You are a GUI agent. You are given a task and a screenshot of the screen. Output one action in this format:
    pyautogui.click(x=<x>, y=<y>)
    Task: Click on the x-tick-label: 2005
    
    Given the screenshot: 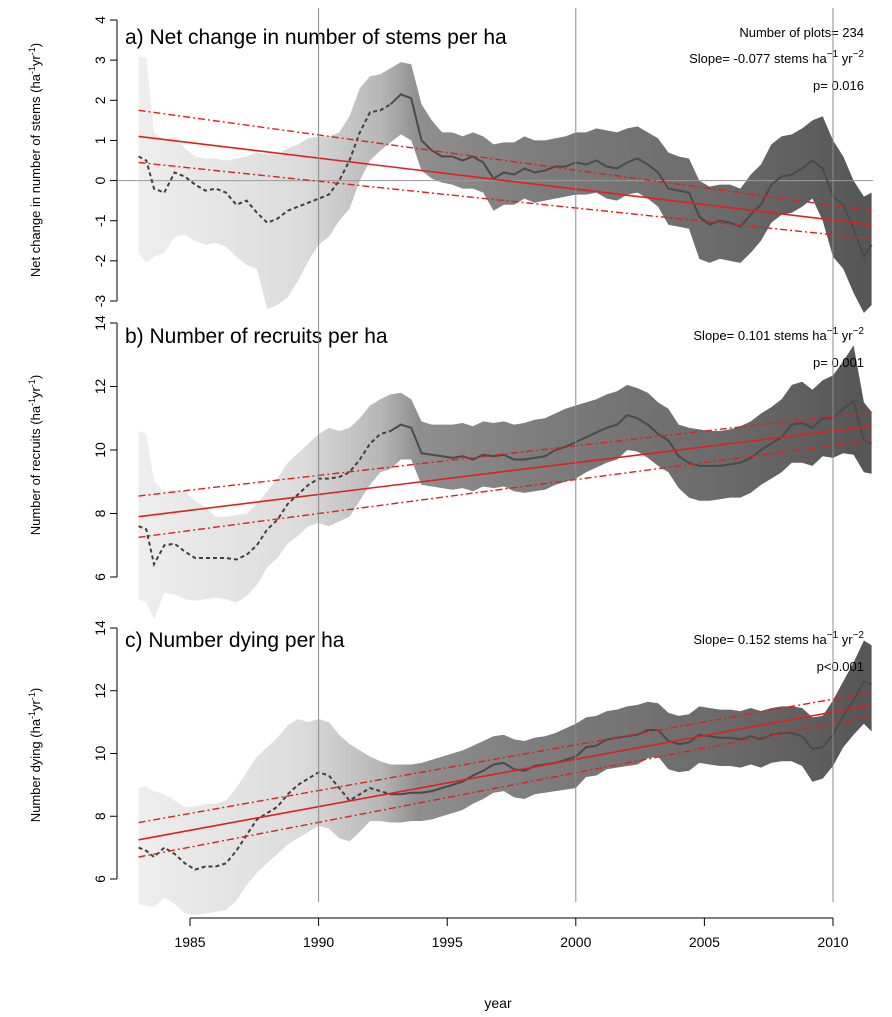 What is the action you would take?
    pyautogui.click(x=704, y=942)
    